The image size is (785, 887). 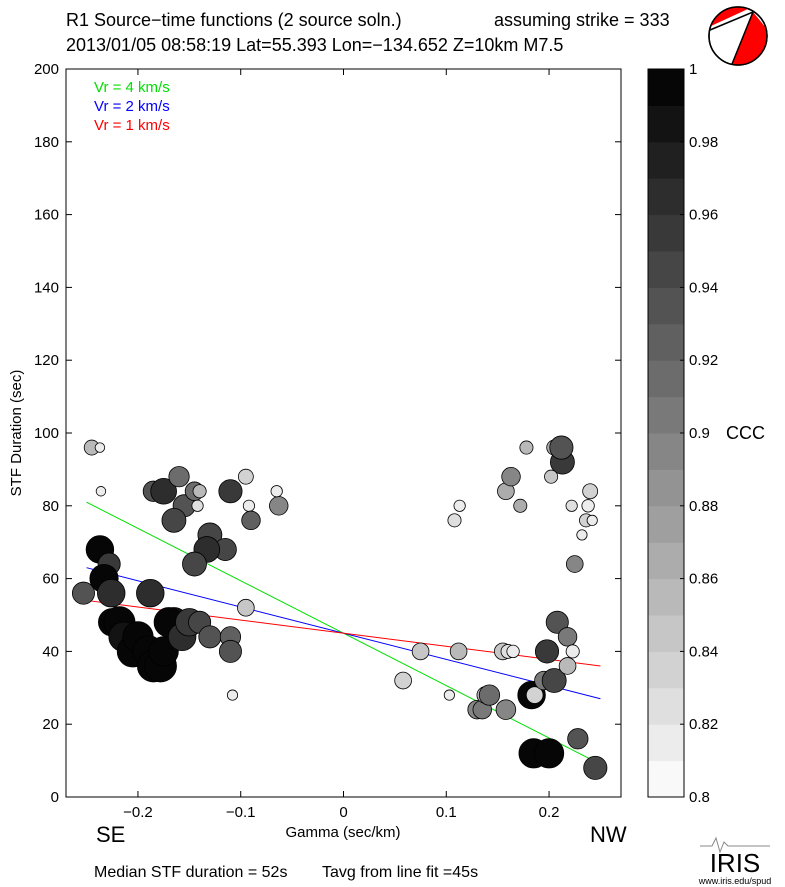 I want to click on seismogram-icon, so click(x=735, y=845).